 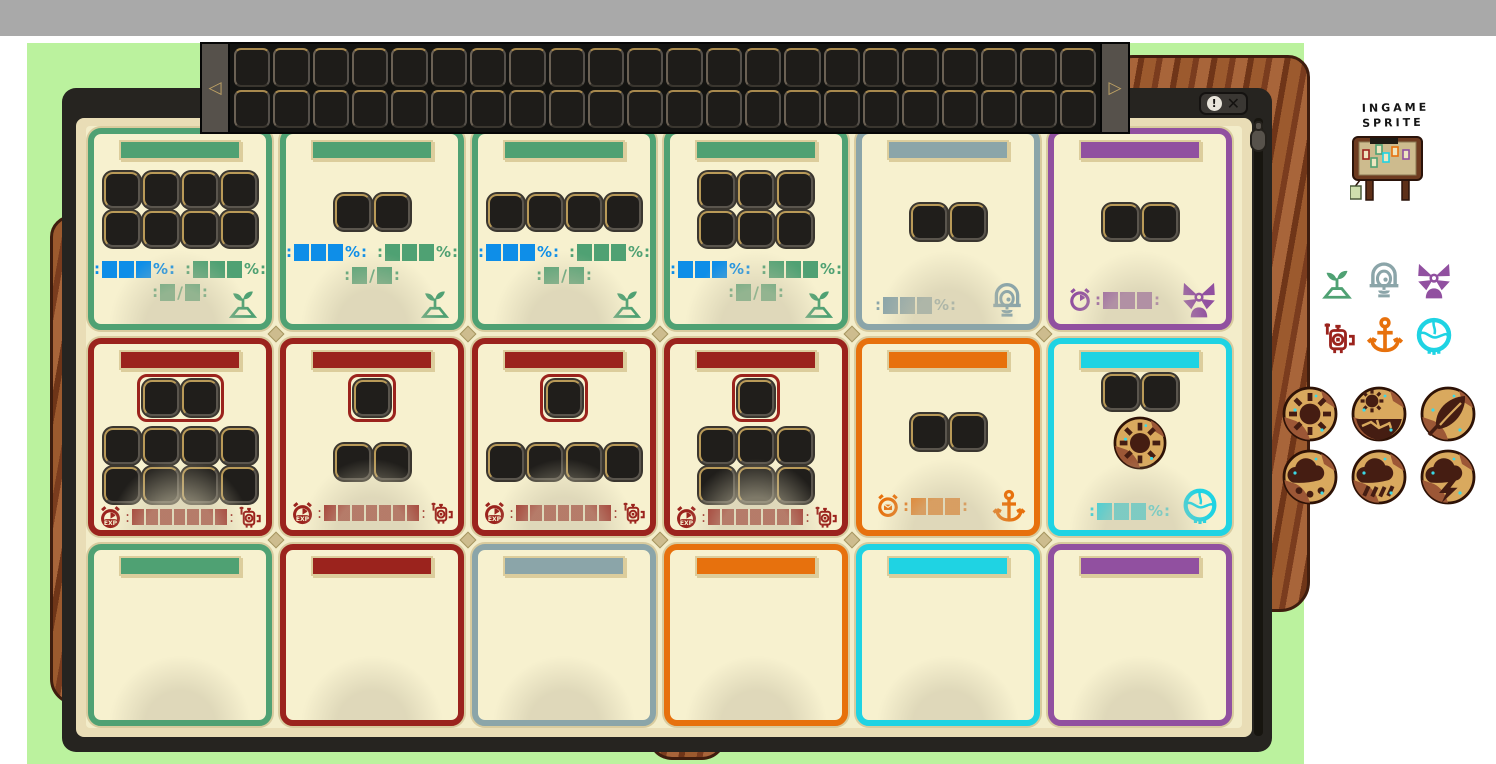 What do you see at coordinates (948, 229) in the screenshot?
I see `card-gray: :%:` at bounding box center [948, 229].